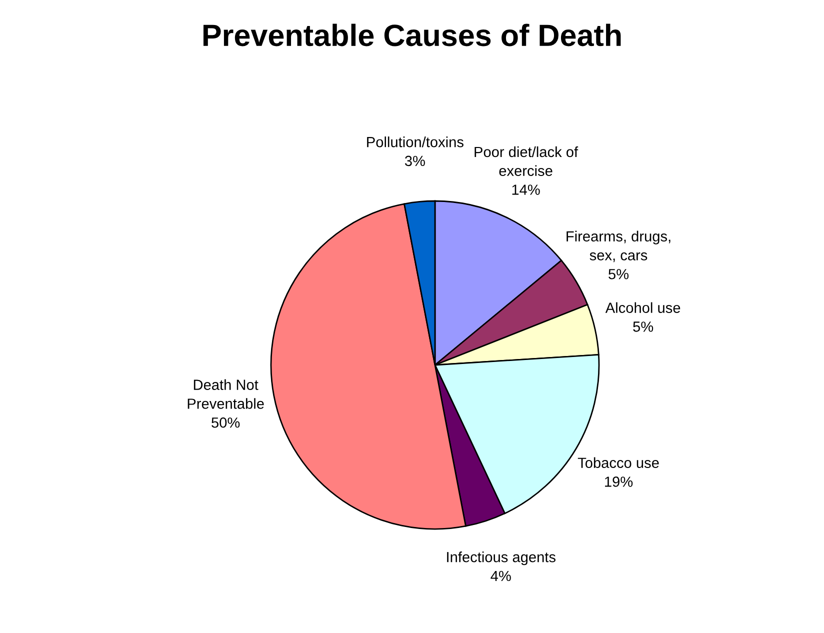  What do you see at coordinates (226, 394) in the screenshot?
I see `slice-label: Death Not Preventable` at bounding box center [226, 394].